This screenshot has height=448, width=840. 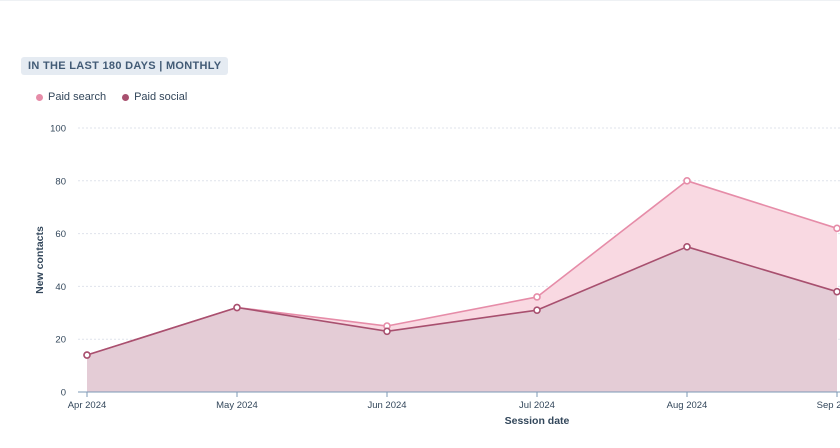 I want to click on y-tick-label-60: 60, so click(x=60, y=234).